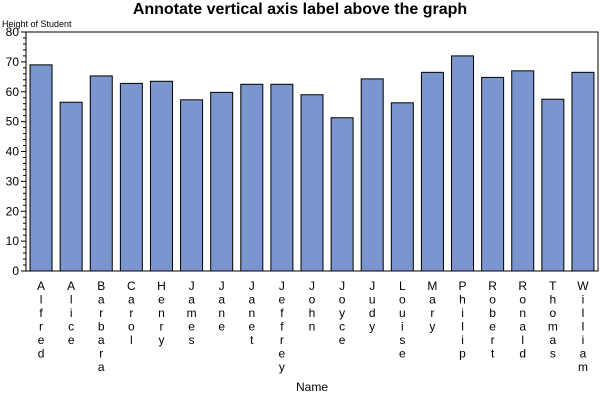 Image resolution: width=600 pixels, height=400 pixels. What do you see at coordinates (13, 152) in the screenshot?
I see `y-tick-label: 40` at bounding box center [13, 152].